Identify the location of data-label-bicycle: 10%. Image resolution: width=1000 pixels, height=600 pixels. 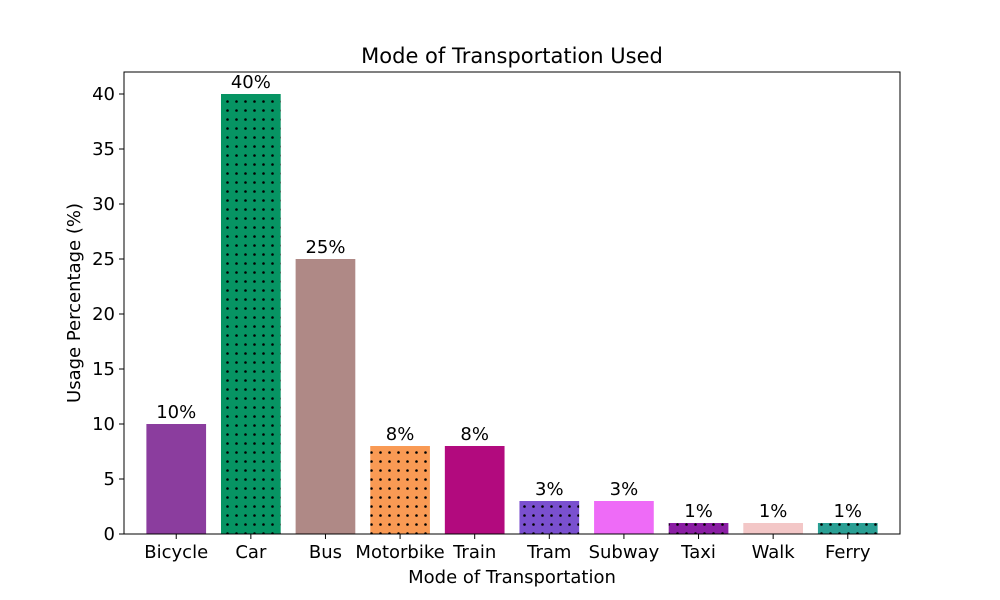
(176, 412).